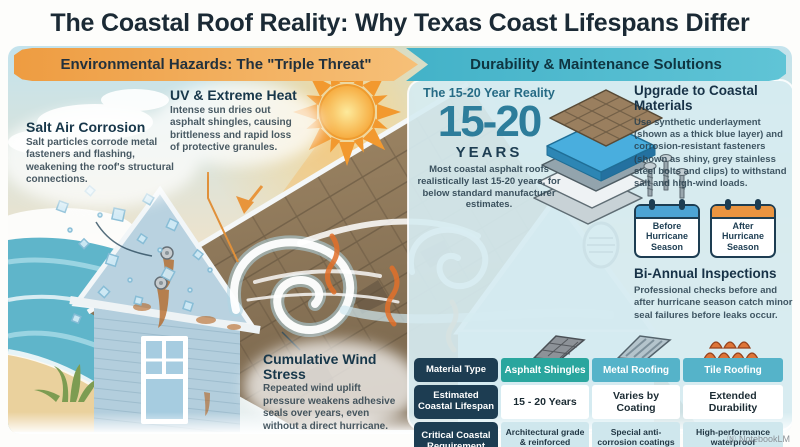 The width and height of the screenshot is (800, 447). What do you see at coordinates (233, 95) in the screenshot?
I see `callout-heading: UV & Extreme Heat` at bounding box center [233, 95].